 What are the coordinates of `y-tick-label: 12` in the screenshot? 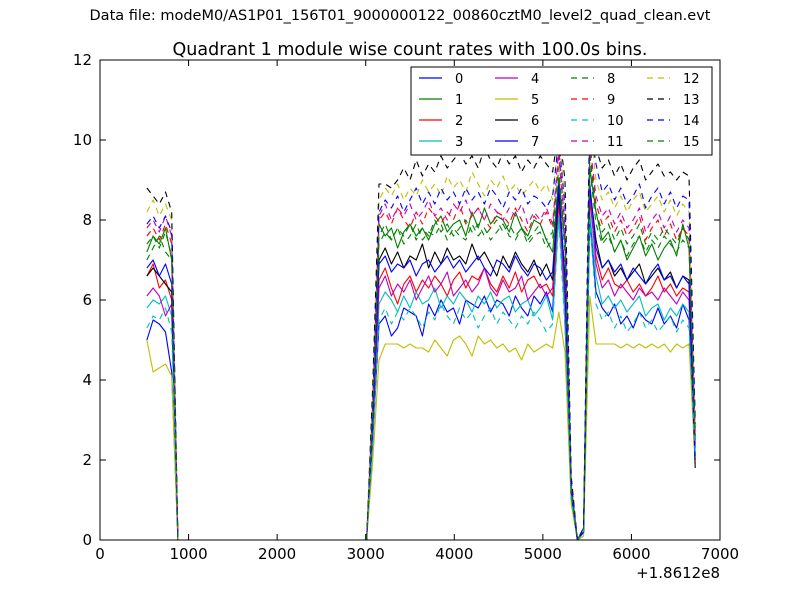 It's located at (82, 60).